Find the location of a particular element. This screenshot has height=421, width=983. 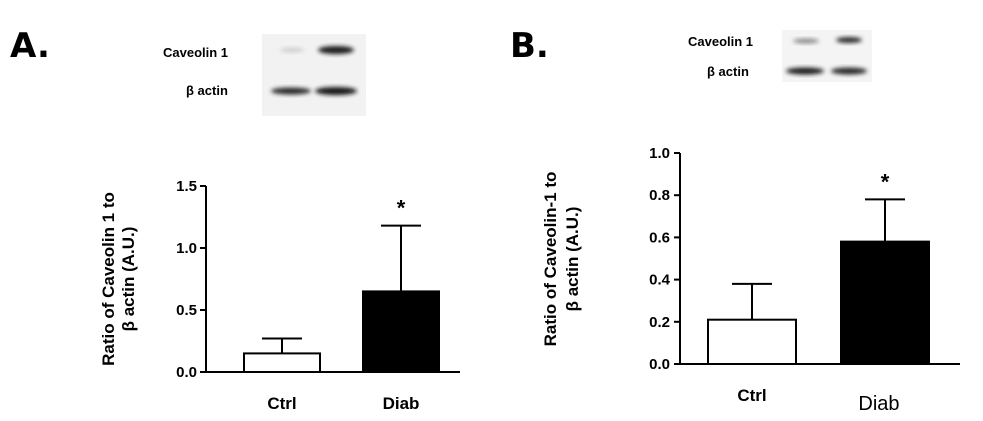

panel-b-tick-label: 0.4 is located at coordinates (660, 280).